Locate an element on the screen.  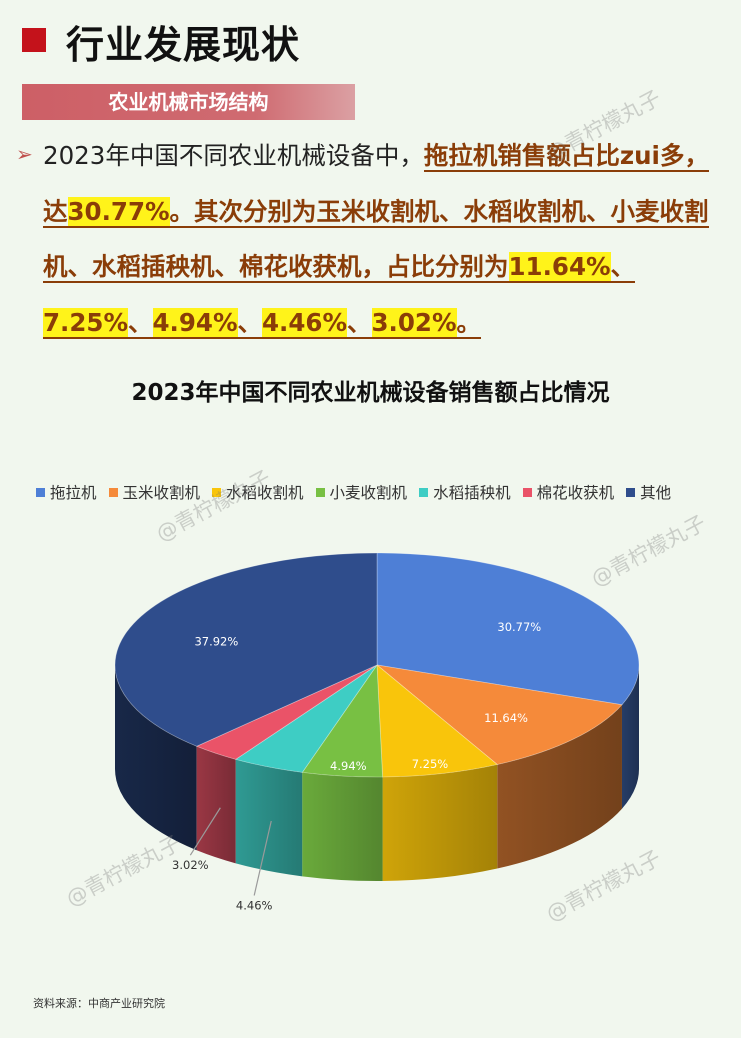
legend-label: 水稻插秧机 is located at coordinates (472, 493).